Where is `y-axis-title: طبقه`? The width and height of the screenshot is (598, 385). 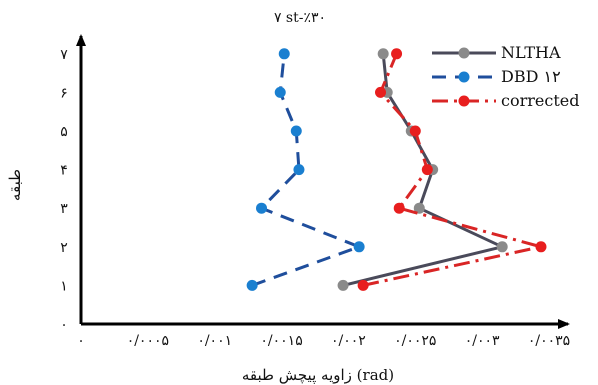 y-axis-title: طبقه is located at coordinates (15, 185).